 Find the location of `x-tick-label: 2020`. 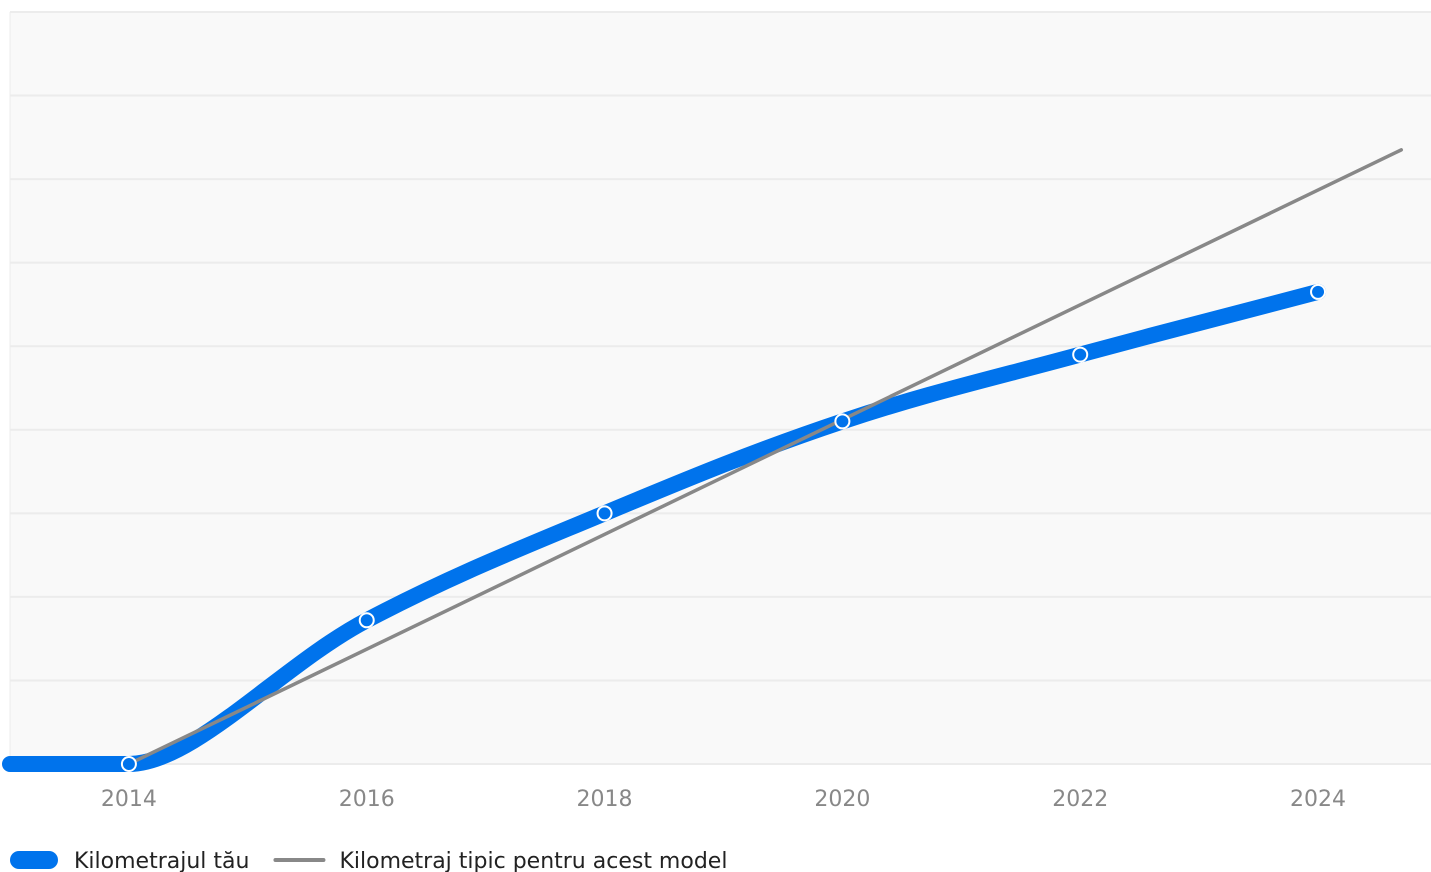

x-tick-label: 2020 is located at coordinates (842, 799).